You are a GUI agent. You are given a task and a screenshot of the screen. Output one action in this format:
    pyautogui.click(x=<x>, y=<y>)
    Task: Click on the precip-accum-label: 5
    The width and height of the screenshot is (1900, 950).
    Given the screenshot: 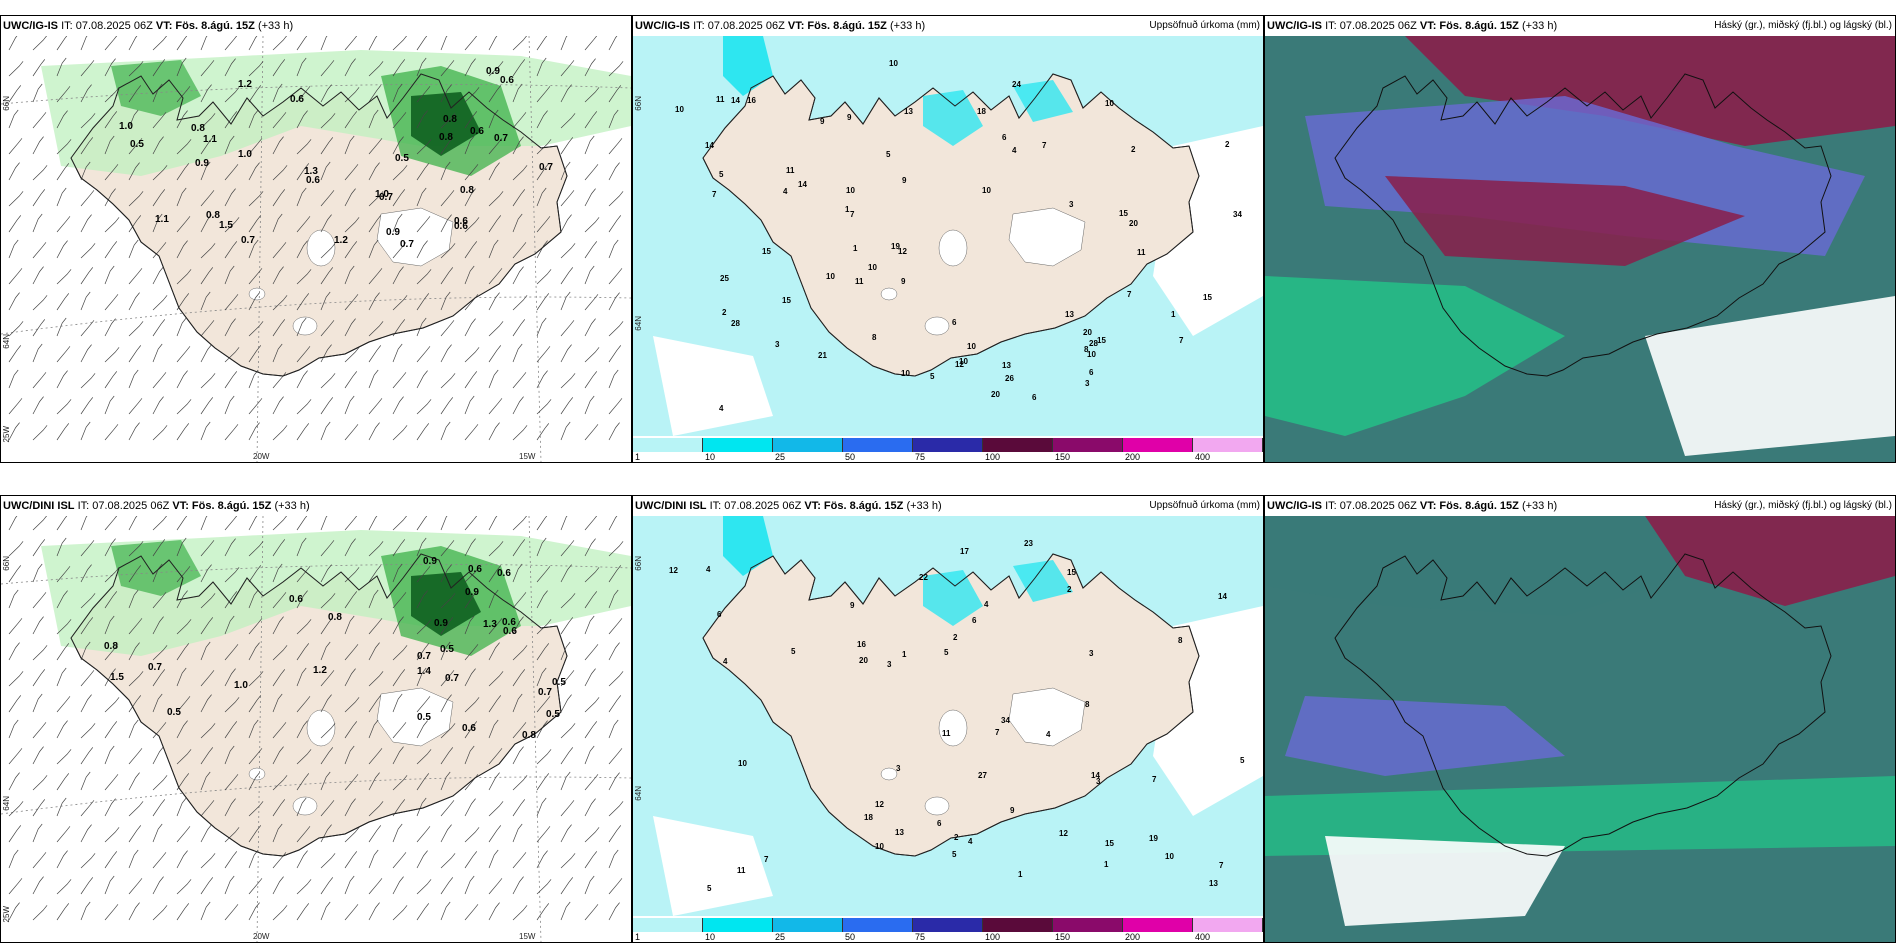 What is the action you would take?
    pyautogui.click(x=1242, y=760)
    